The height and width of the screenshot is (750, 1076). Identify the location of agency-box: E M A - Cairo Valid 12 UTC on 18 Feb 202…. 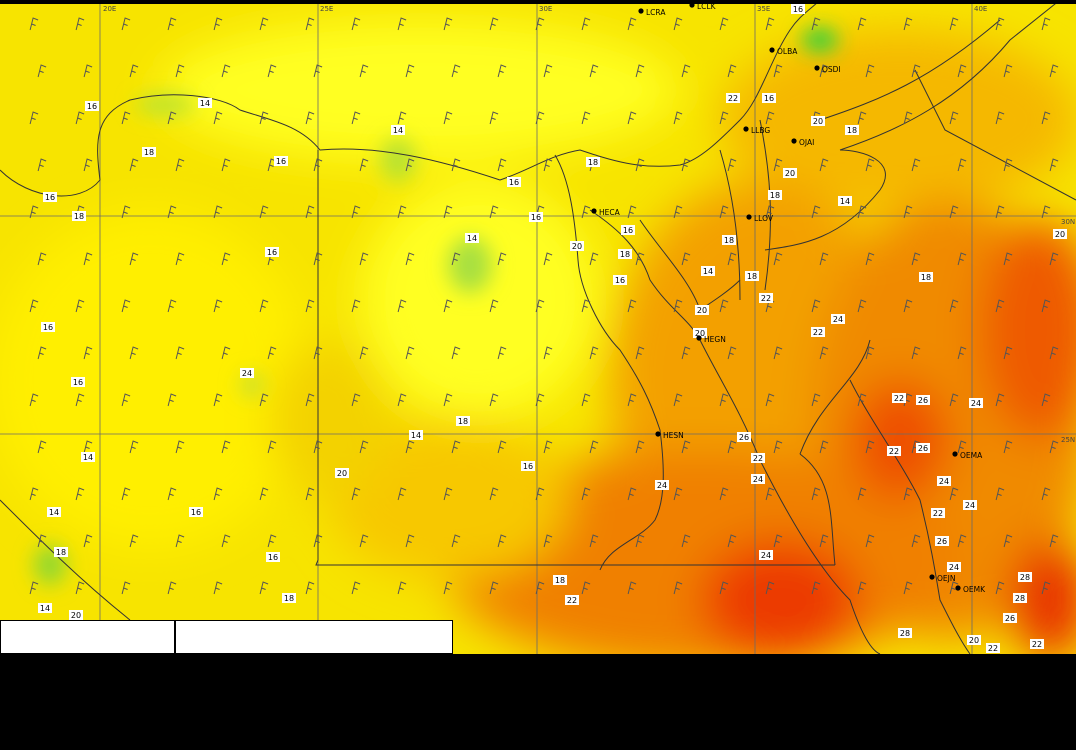
(87, 668).